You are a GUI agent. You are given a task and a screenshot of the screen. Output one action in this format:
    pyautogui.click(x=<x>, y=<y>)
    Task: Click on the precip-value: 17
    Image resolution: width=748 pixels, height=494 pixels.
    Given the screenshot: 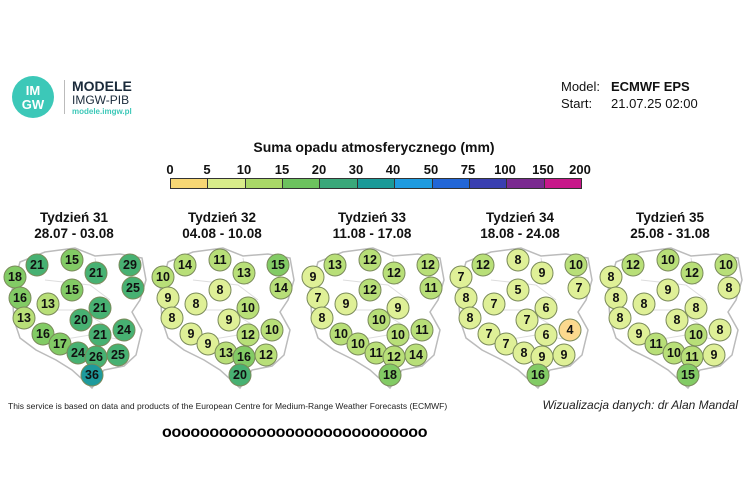 What is the action you would take?
    pyautogui.click(x=60, y=343)
    